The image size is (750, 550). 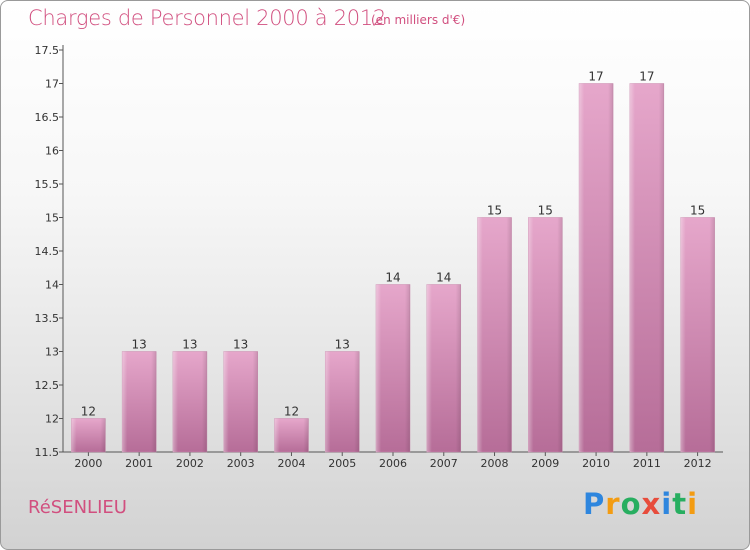 What do you see at coordinates (47, 117) in the screenshot?
I see `y-tick-label: 16.5` at bounding box center [47, 117].